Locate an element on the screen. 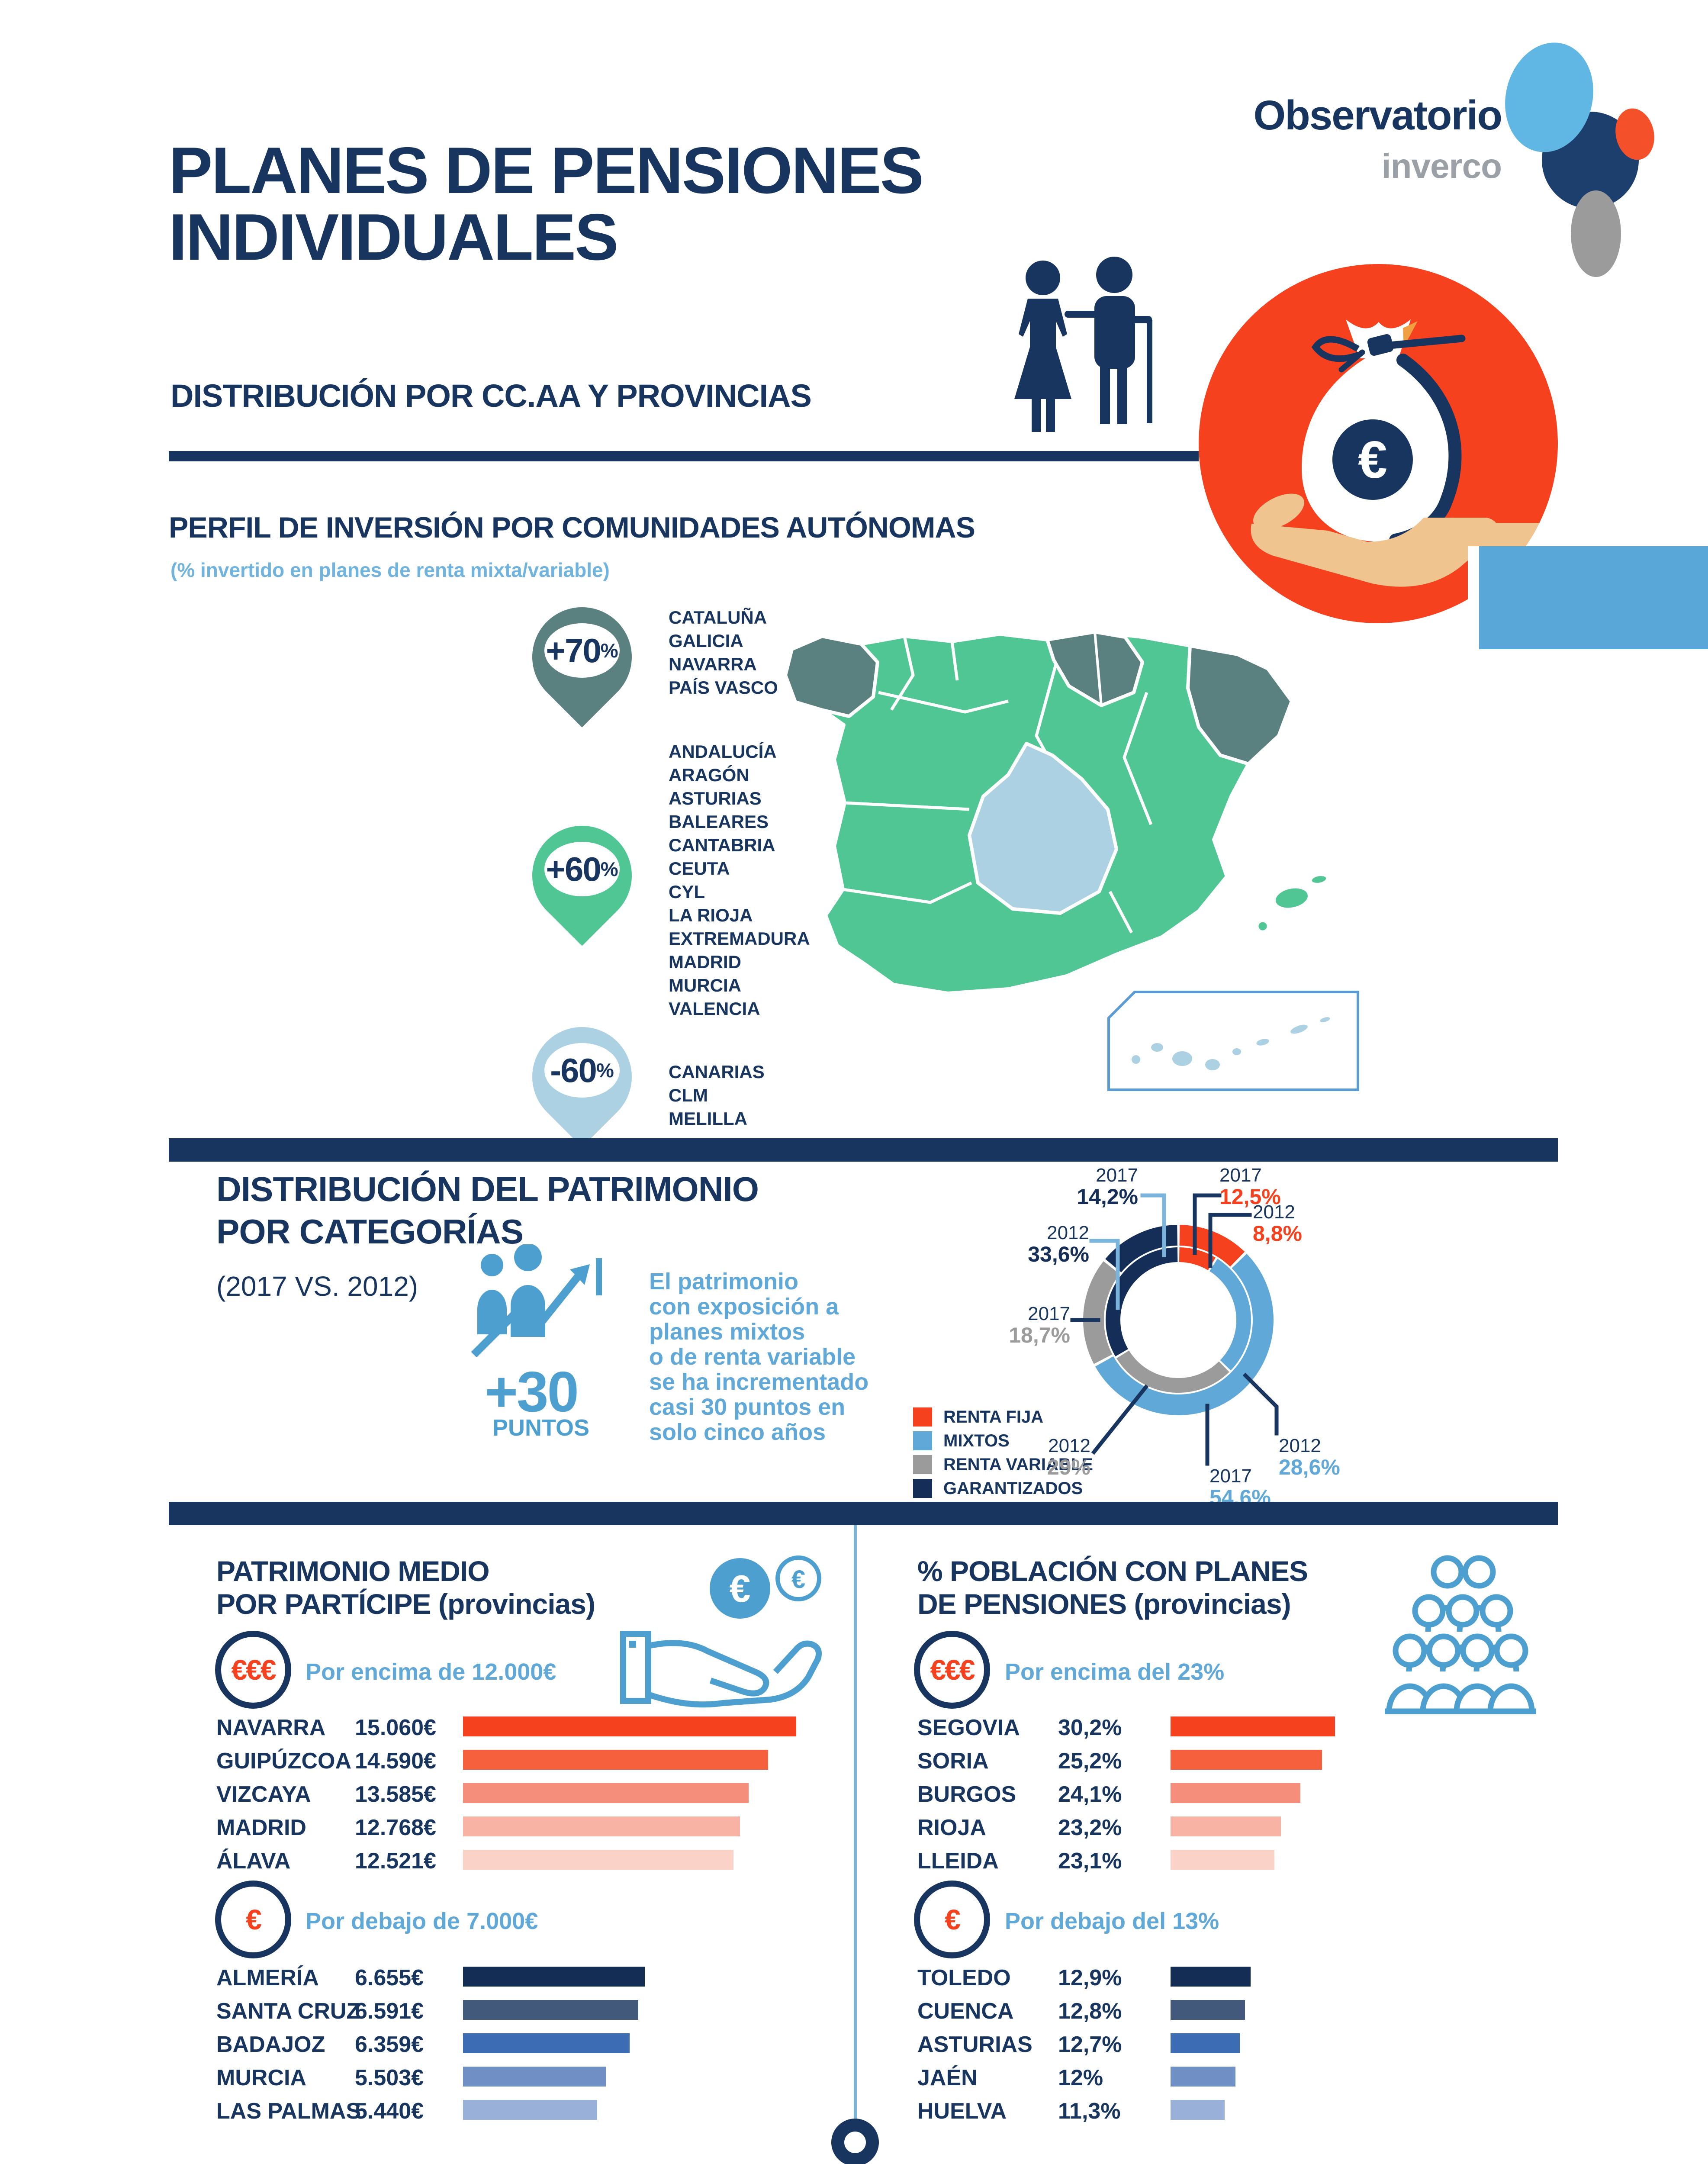 The width and height of the screenshot is (1708, 2164). bar-row: JAÉN 12% is located at coordinates (1231, 2077).